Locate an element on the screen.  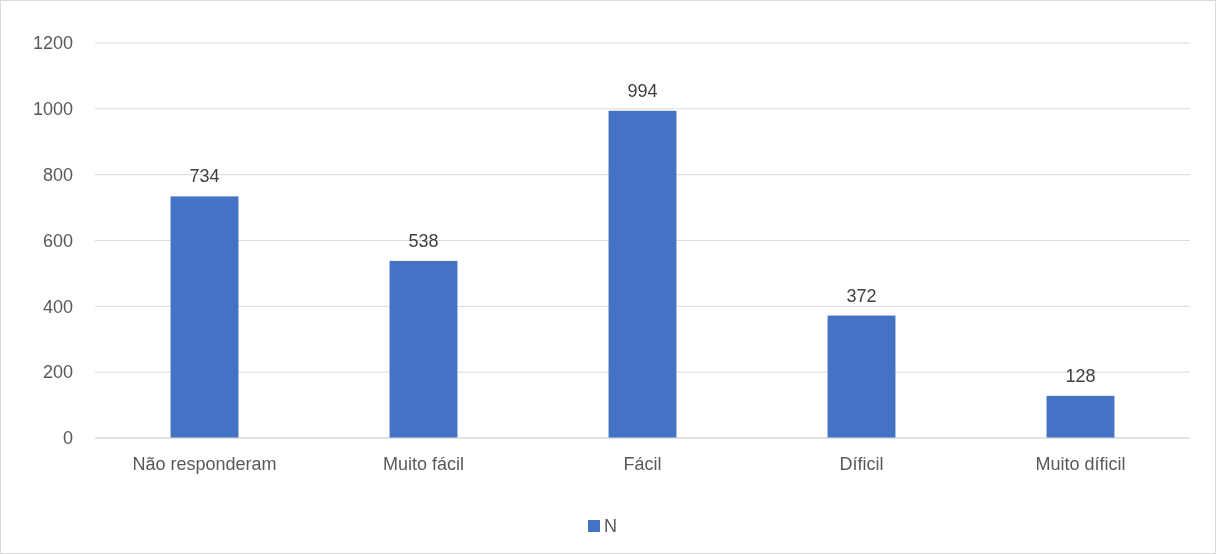
x-tick-label: Muito díficil is located at coordinates (1080, 464).